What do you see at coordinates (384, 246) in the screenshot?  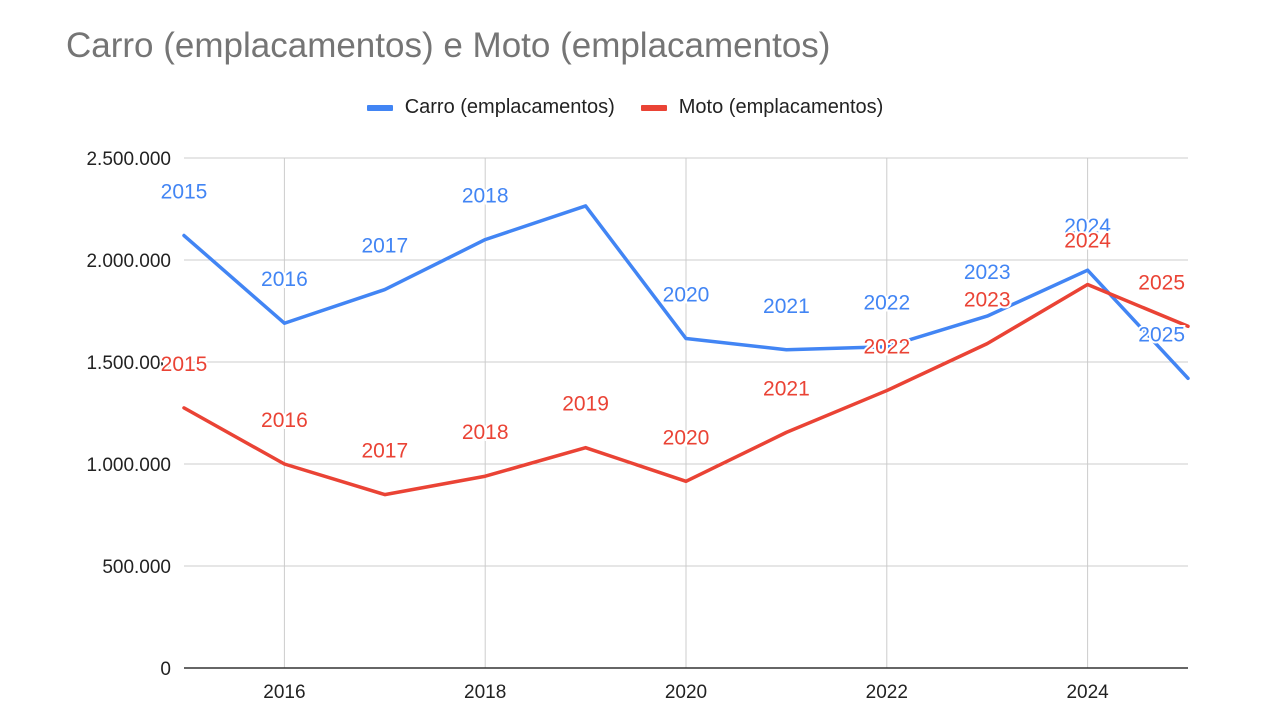 I see `data-label-carro: 2017` at bounding box center [384, 246].